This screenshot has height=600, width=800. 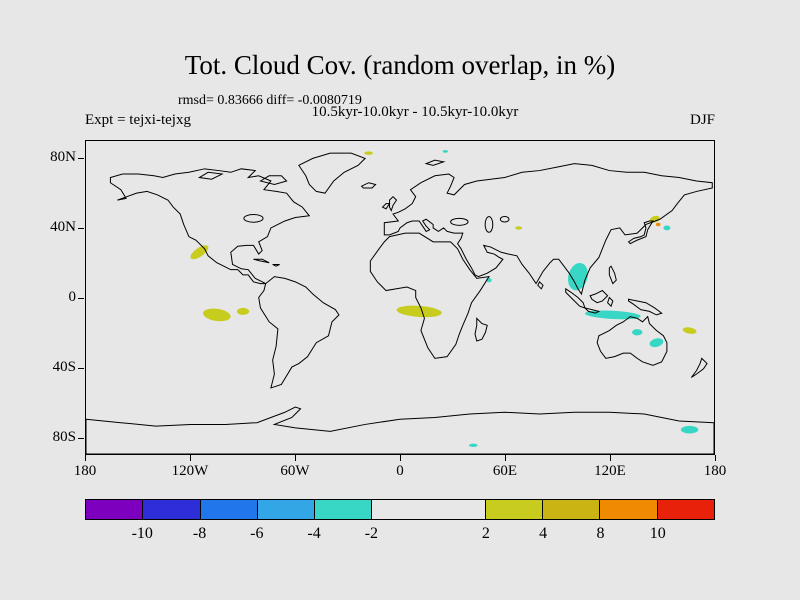 What do you see at coordinates (270, 100) in the screenshot?
I see `rmsd-diff-label: rmsd= 0.83666 diff= -0.0080719` at bounding box center [270, 100].